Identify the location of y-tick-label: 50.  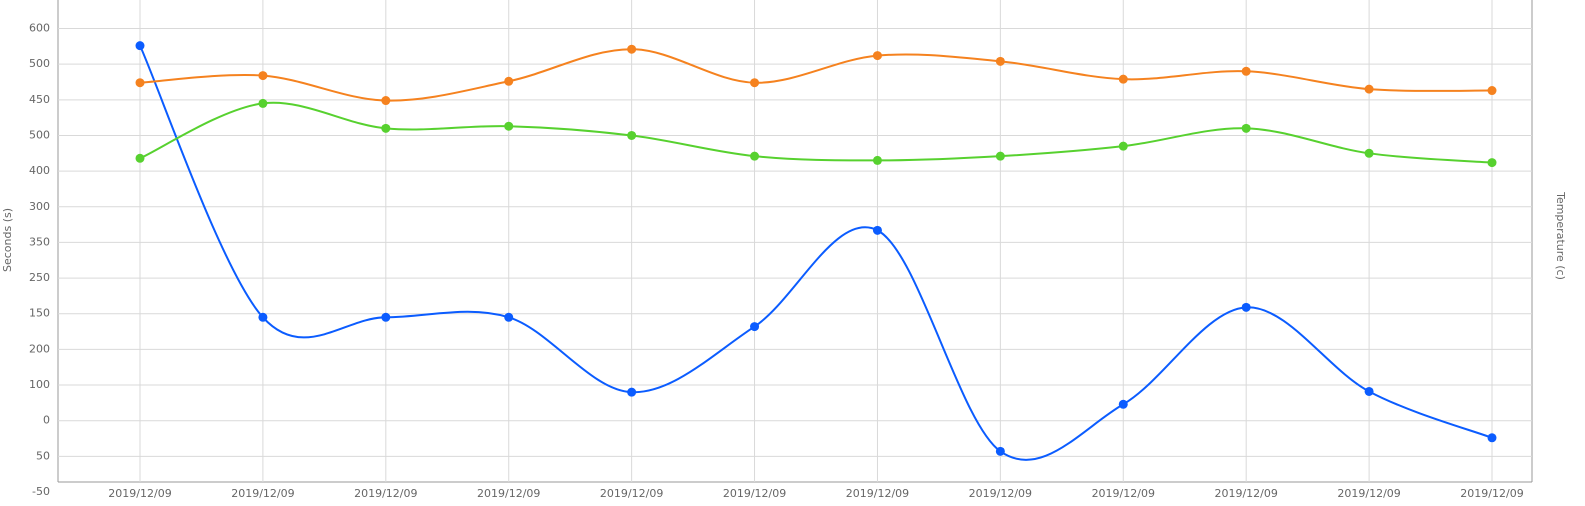
(43, 455).